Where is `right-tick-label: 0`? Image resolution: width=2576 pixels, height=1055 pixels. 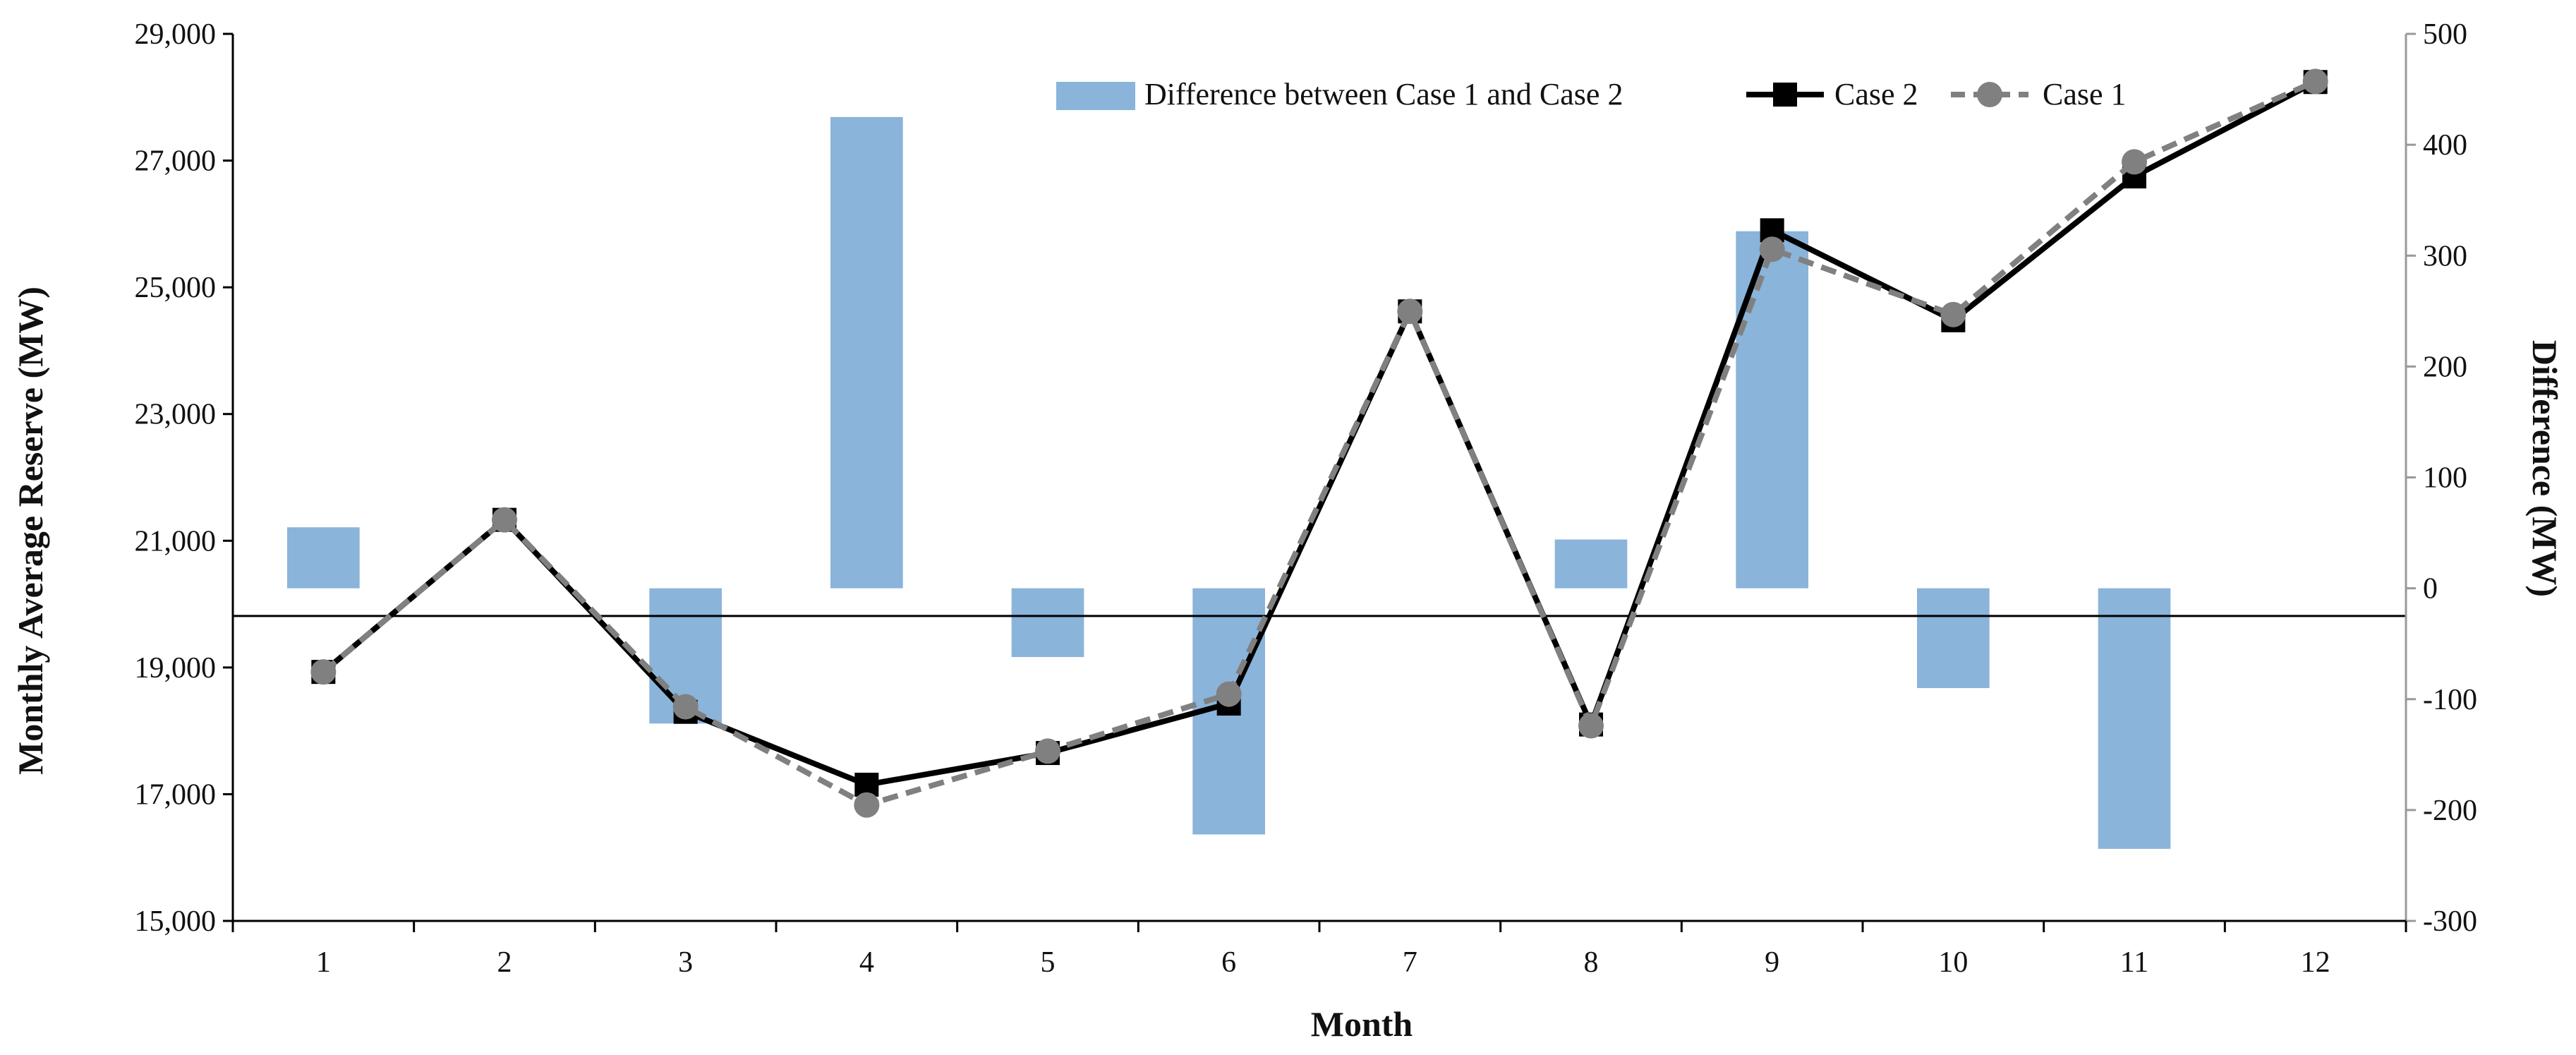
right-tick-label: 0 is located at coordinates (2430, 589).